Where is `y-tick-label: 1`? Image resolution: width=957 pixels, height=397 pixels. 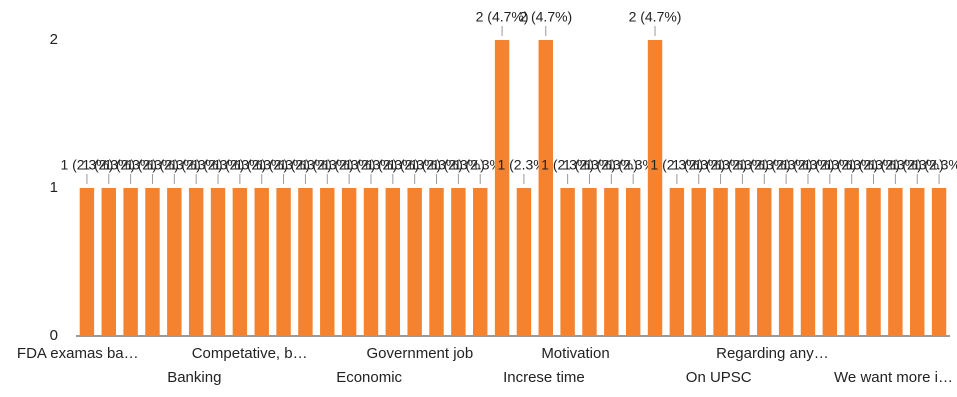 y-tick-label: 1 is located at coordinates (54, 187).